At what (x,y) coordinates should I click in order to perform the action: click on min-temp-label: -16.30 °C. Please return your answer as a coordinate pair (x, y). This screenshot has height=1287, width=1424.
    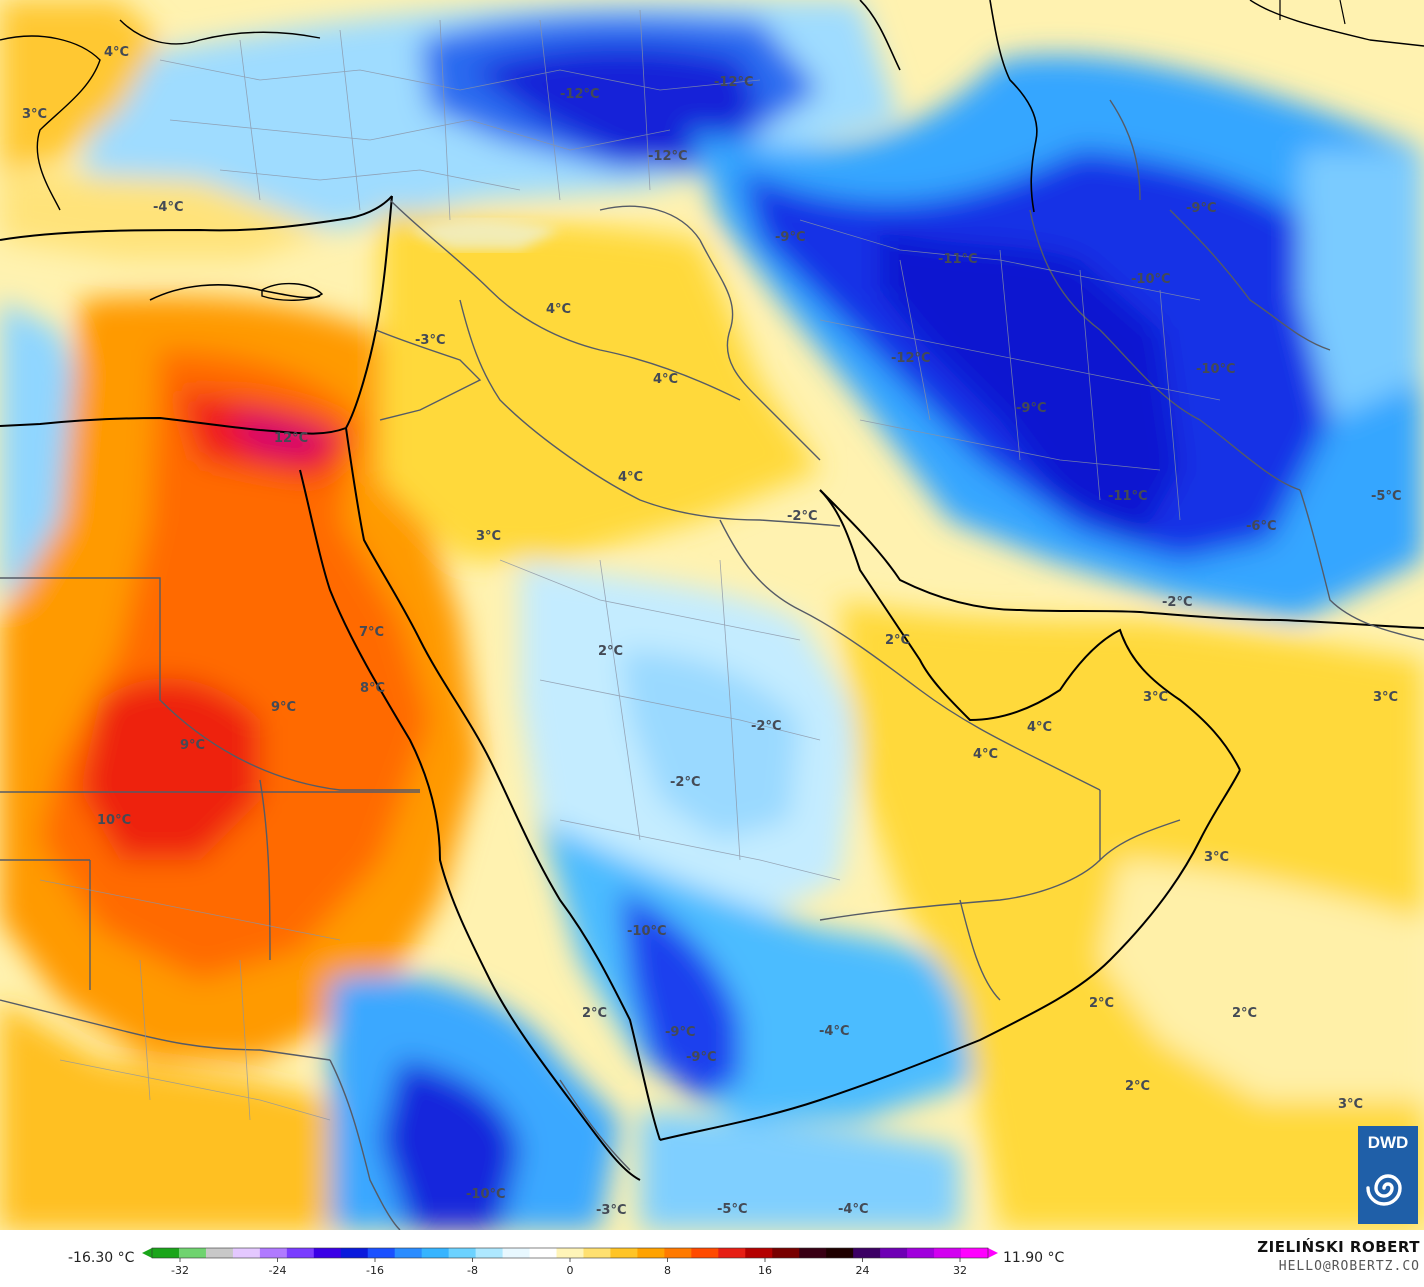
    Looking at the image, I should click on (101, 1258).